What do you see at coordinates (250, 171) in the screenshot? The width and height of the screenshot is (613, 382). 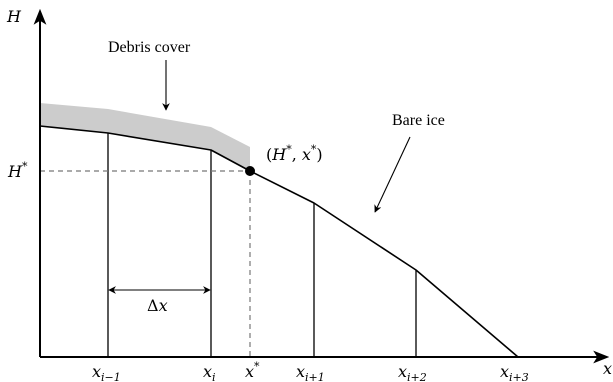 I see `critical-point-marker` at bounding box center [250, 171].